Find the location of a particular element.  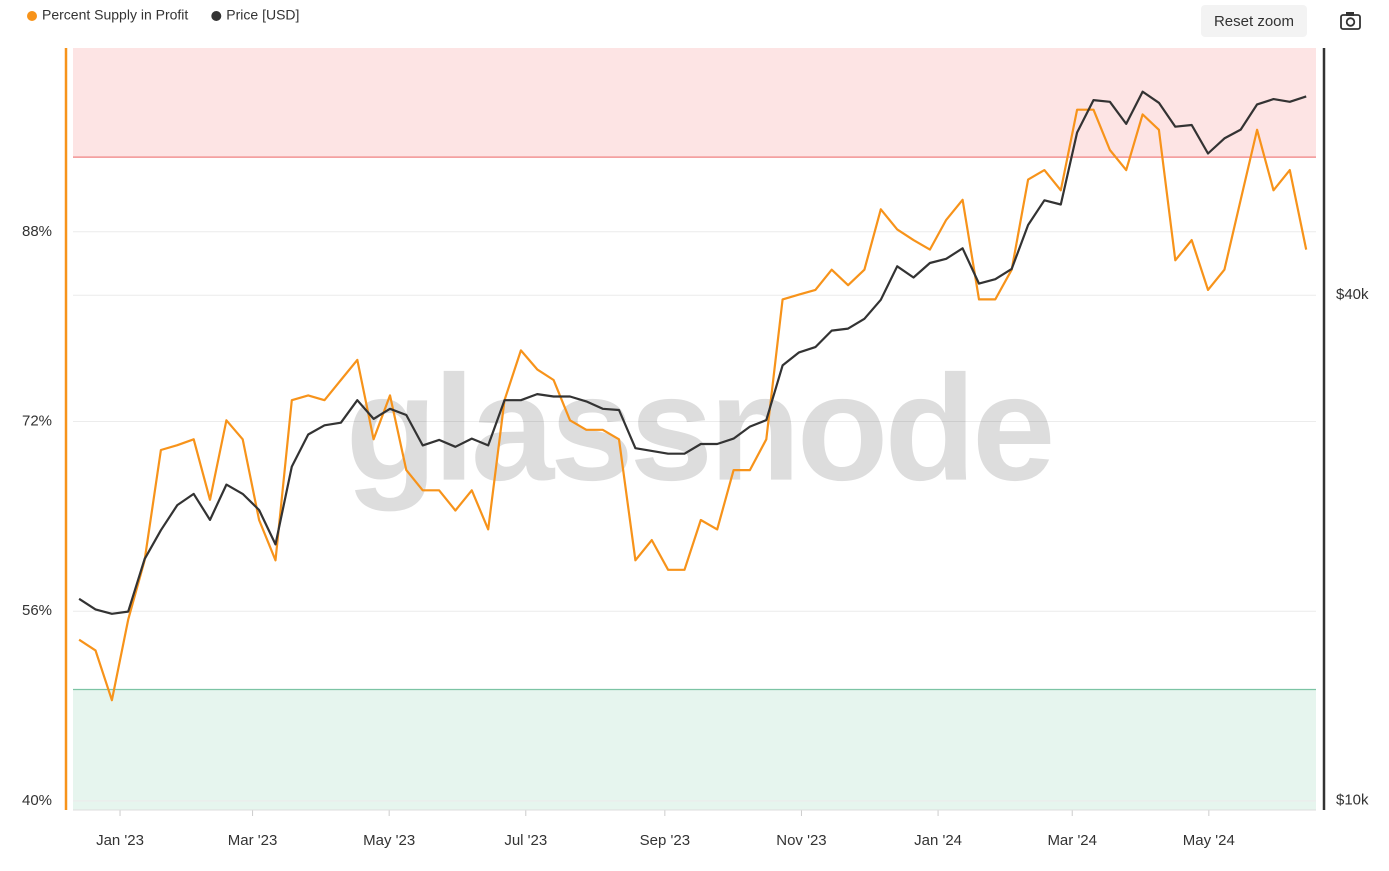

x-tick-label: Jul '23 is located at coordinates (525, 840).